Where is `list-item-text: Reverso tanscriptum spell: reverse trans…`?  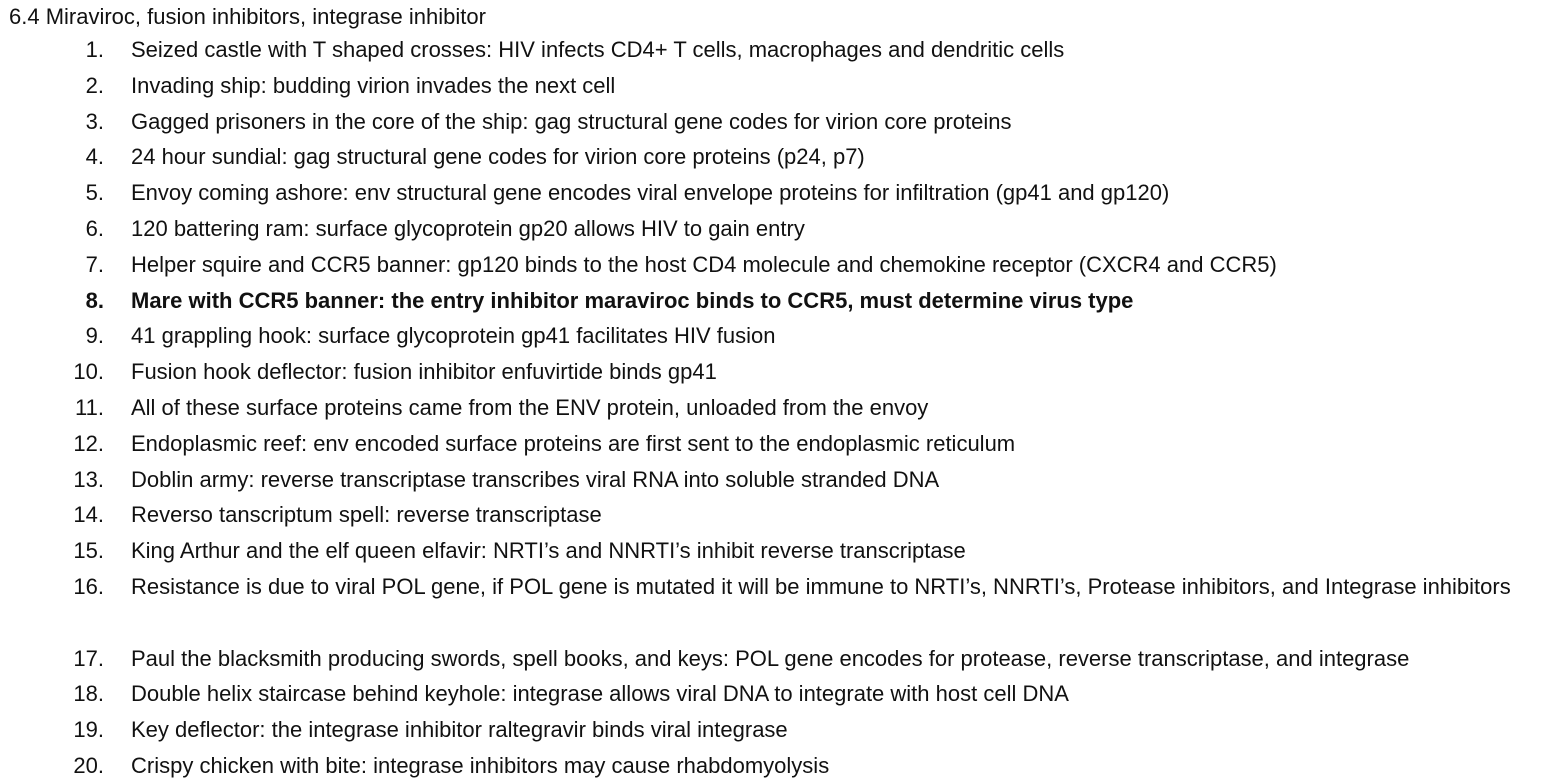 list-item-text: Reverso tanscriptum spell: reverse trans… is located at coordinates (366, 515).